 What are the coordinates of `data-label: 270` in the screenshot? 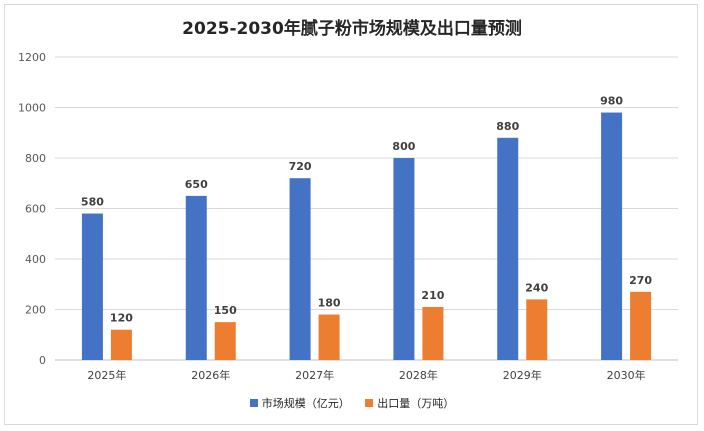 It's located at (640, 280).